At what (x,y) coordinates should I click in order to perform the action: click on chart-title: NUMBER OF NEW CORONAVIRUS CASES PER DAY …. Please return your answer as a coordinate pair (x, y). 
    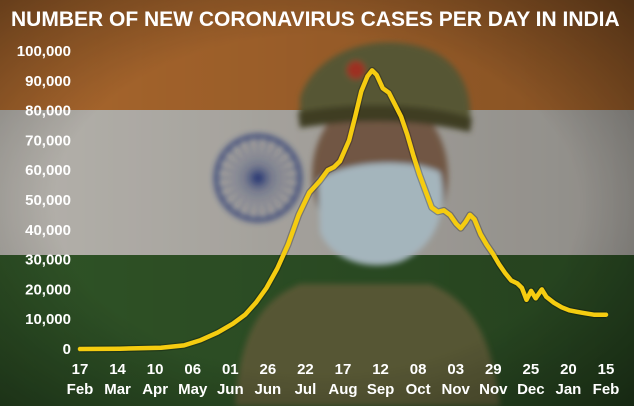
    Looking at the image, I should click on (315, 19).